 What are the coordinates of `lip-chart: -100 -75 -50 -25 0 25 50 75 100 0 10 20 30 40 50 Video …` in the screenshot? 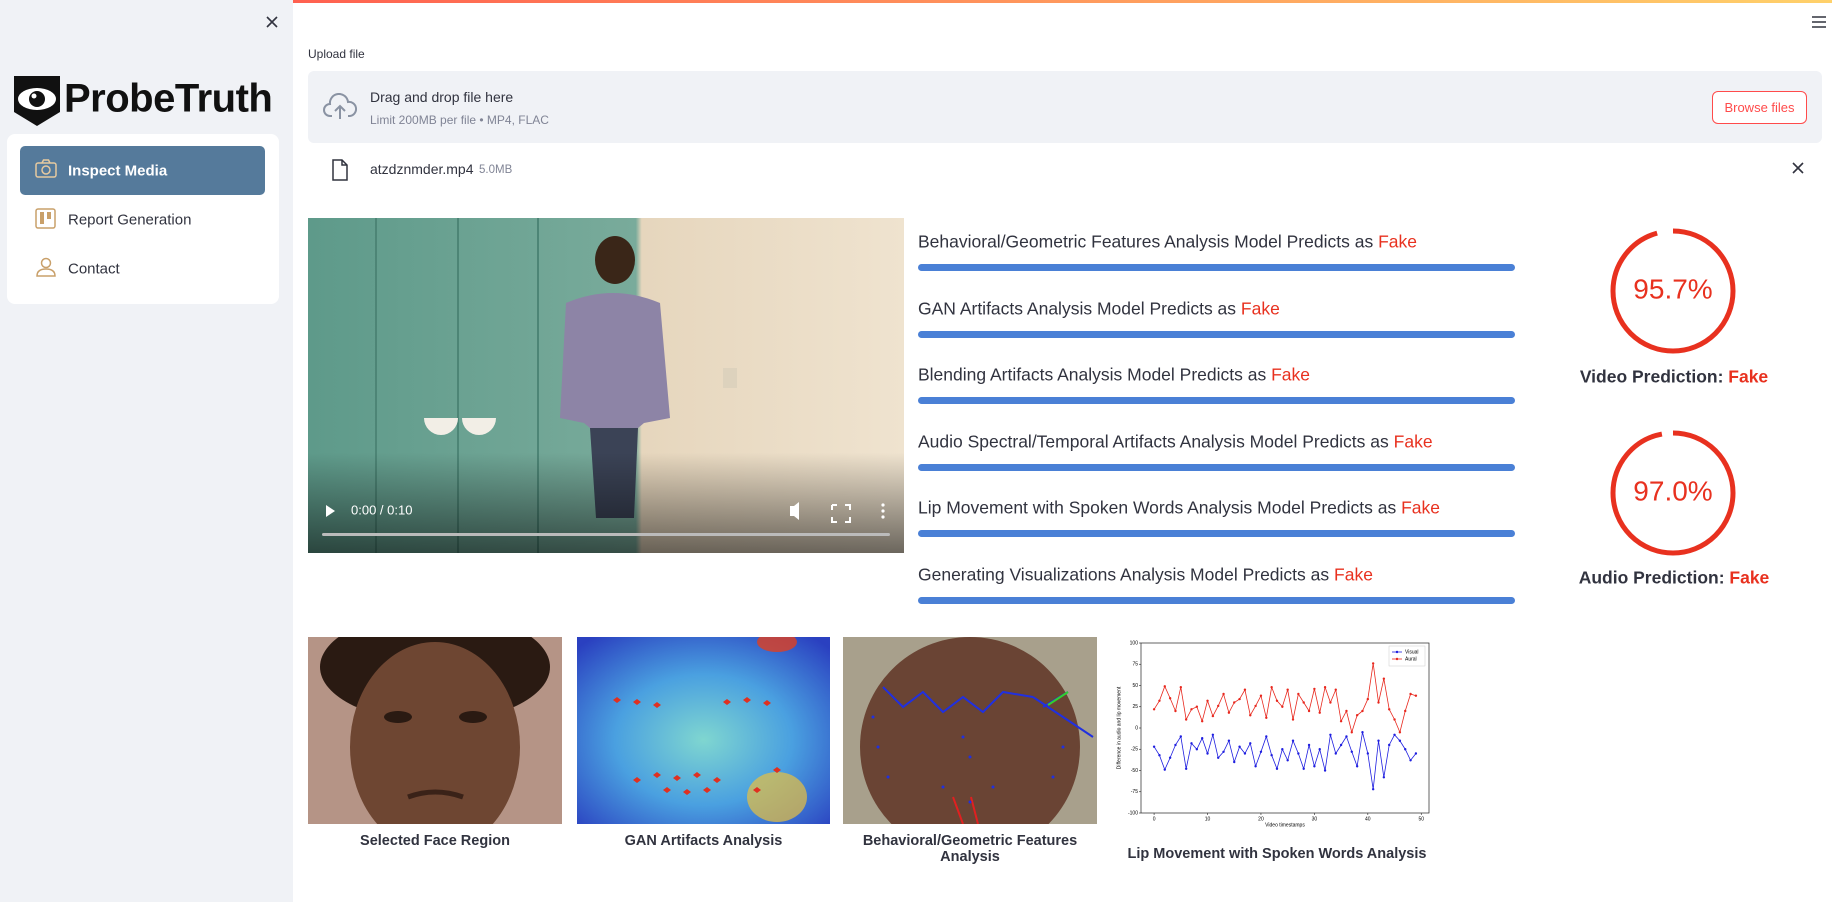 It's located at (1272, 733).